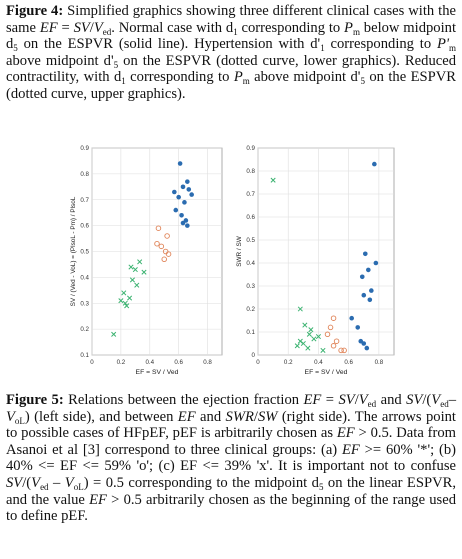 This screenshot has height=559, width=462. I want to click on caption-math: P, so click(238, 77).